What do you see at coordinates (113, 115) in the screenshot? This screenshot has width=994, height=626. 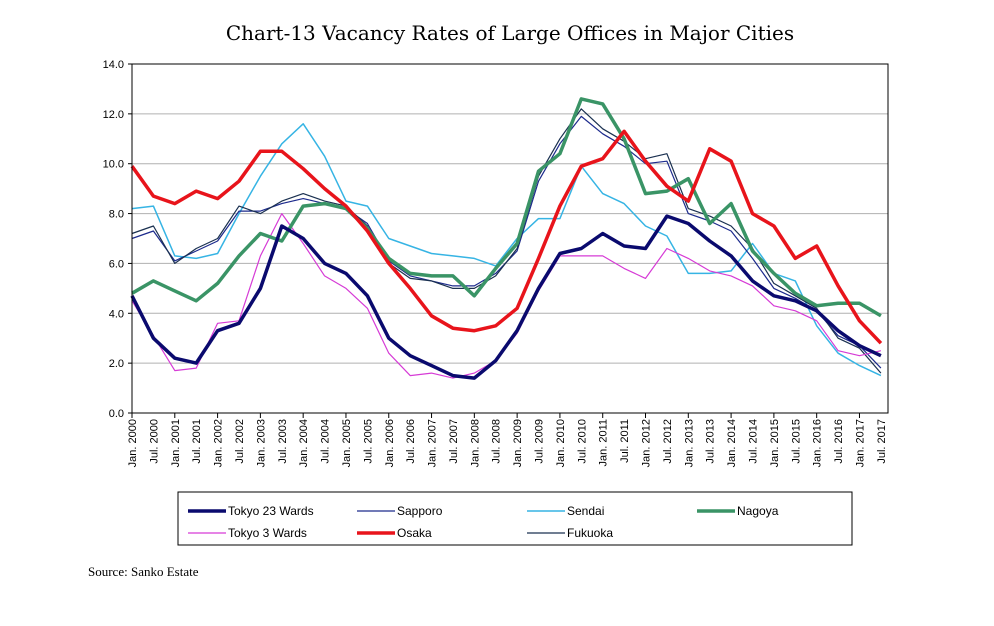 I see `y-tick-label: 12.0` at bounding box center [113, 115].